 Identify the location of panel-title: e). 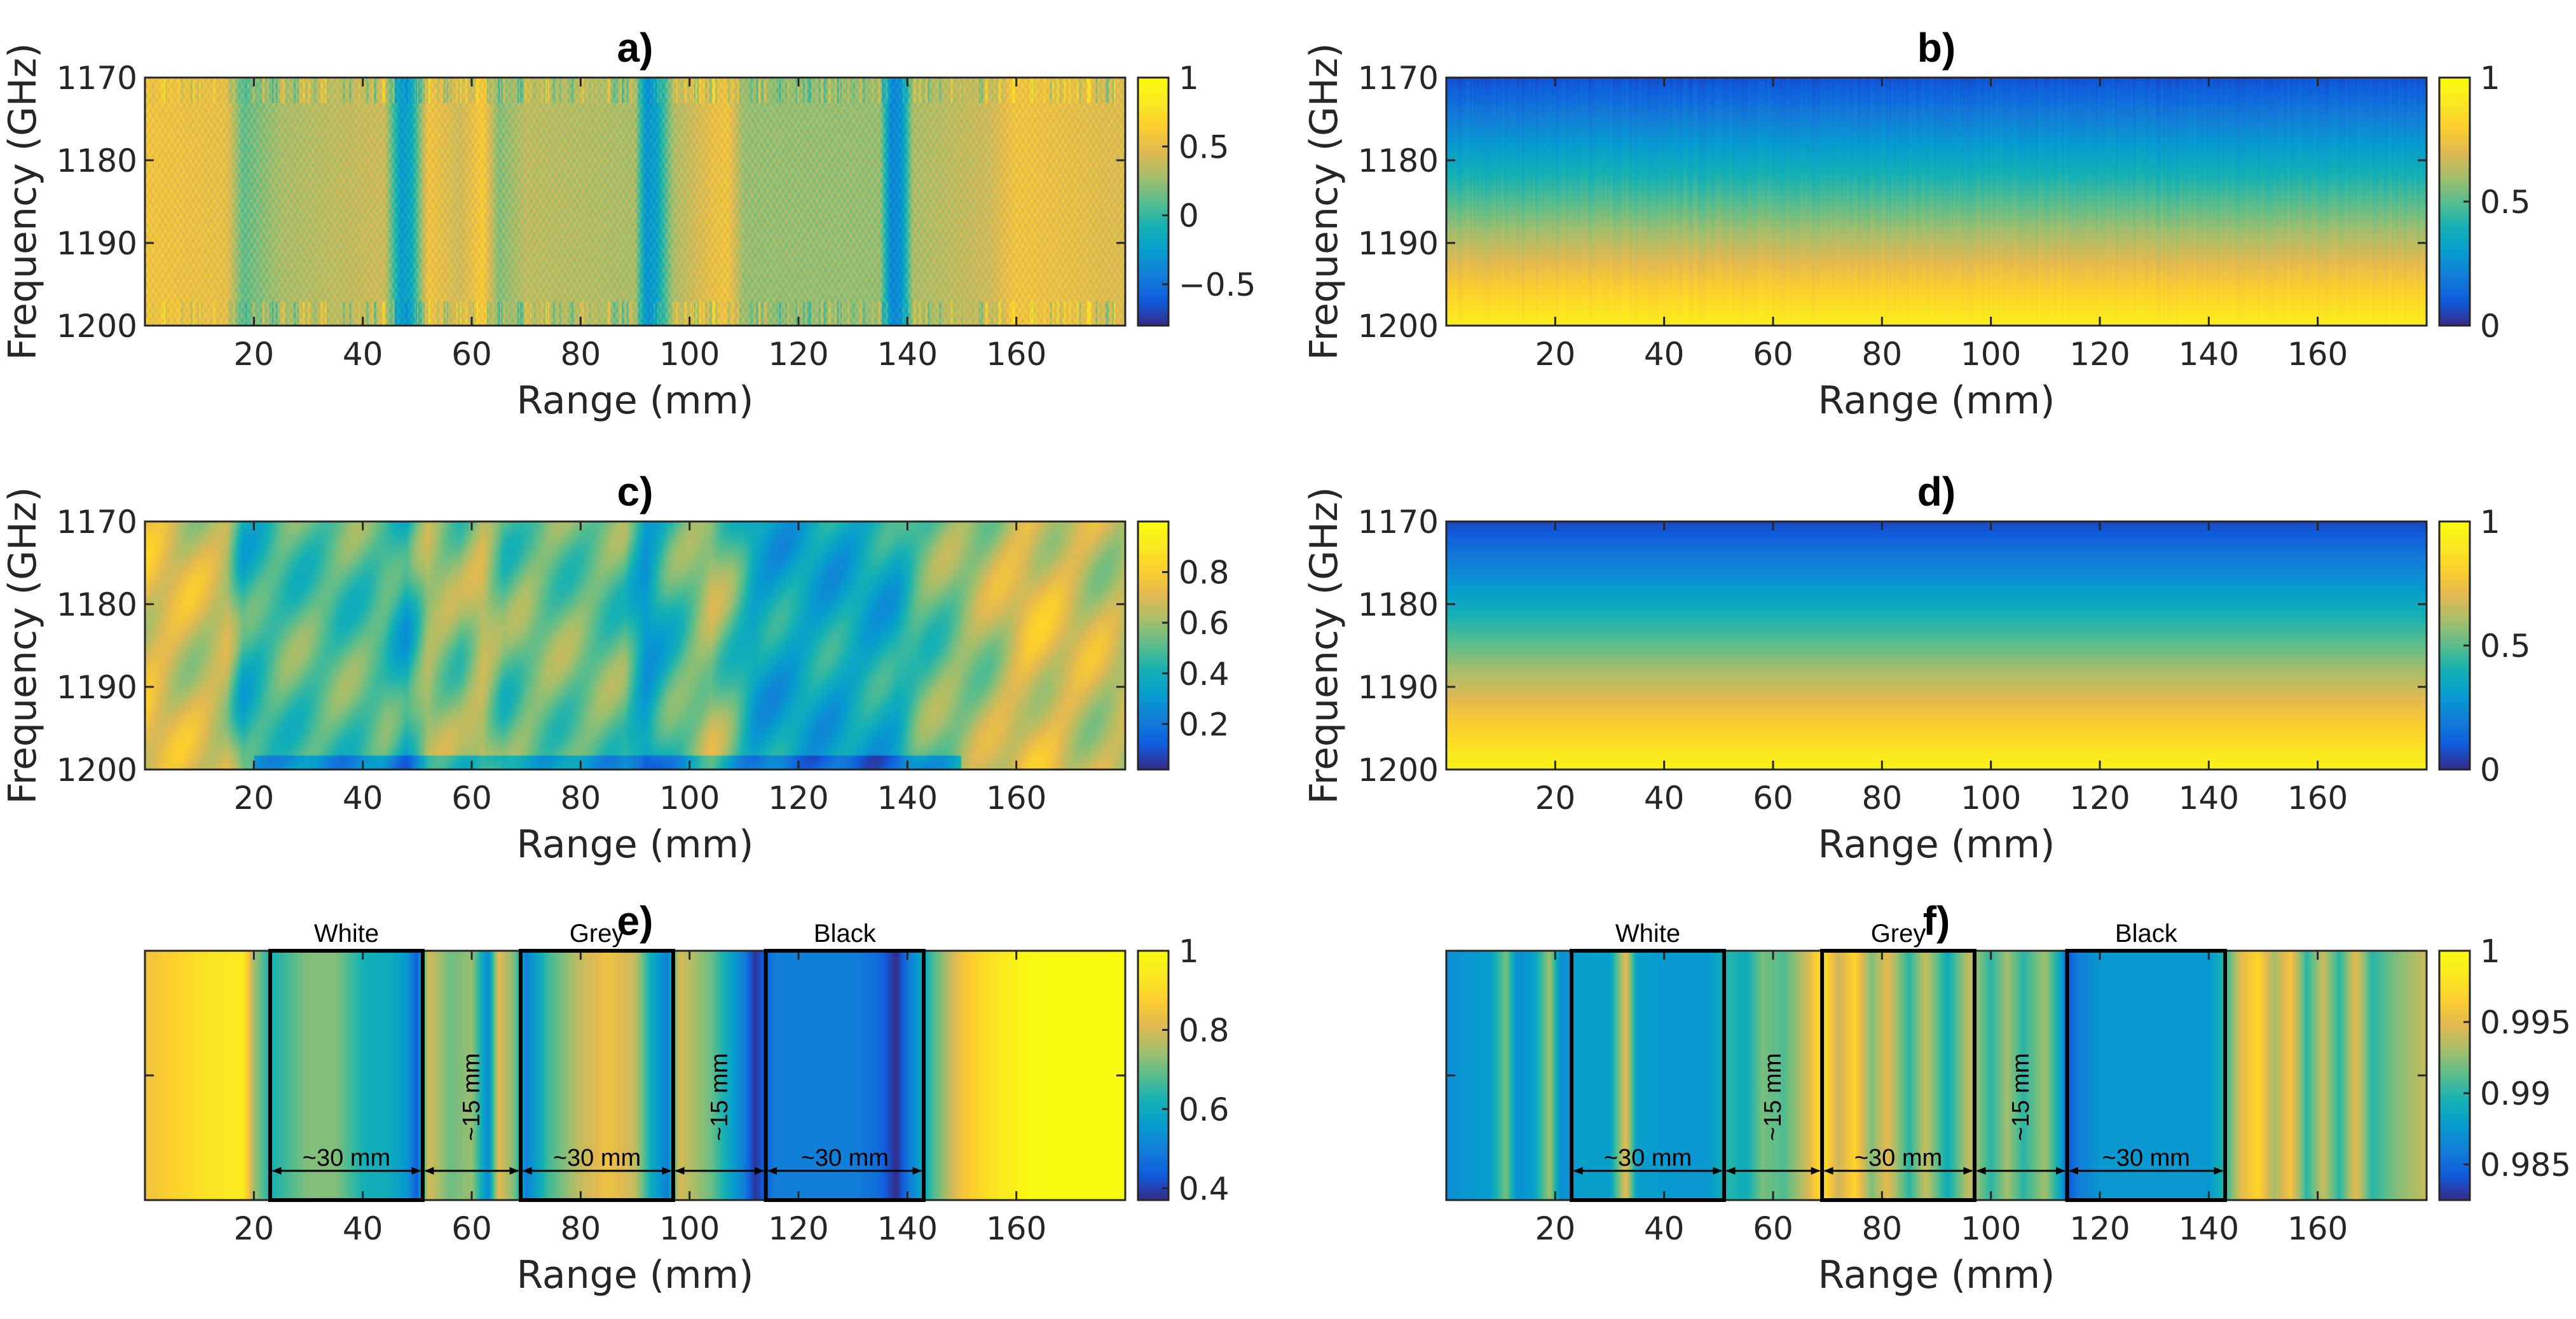
(635, 921).